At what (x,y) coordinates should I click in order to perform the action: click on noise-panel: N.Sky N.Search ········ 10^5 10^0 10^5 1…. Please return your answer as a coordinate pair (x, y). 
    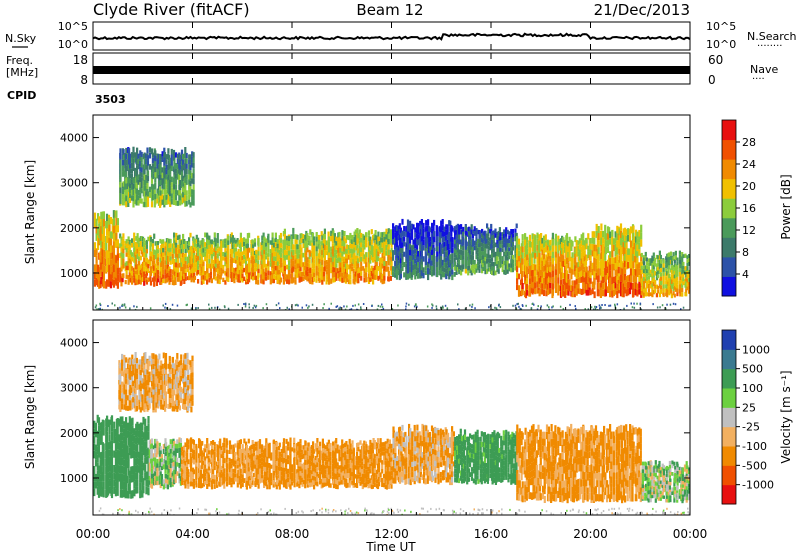
    Looking at the image, I should click on (401, 36).